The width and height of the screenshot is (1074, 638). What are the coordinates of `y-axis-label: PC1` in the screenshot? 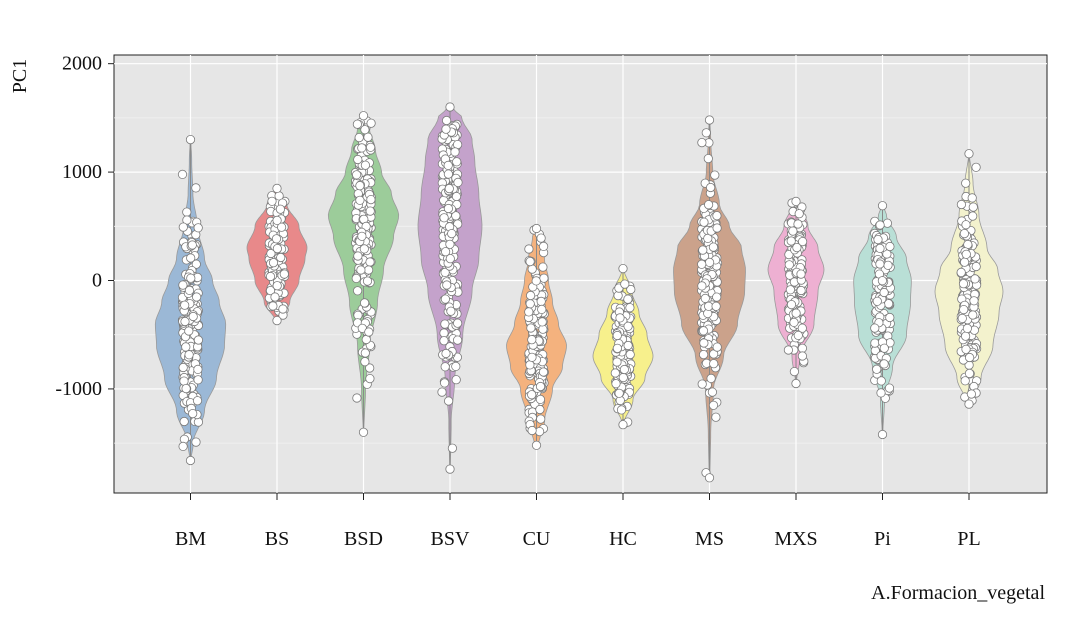 It's located at (20, 76).